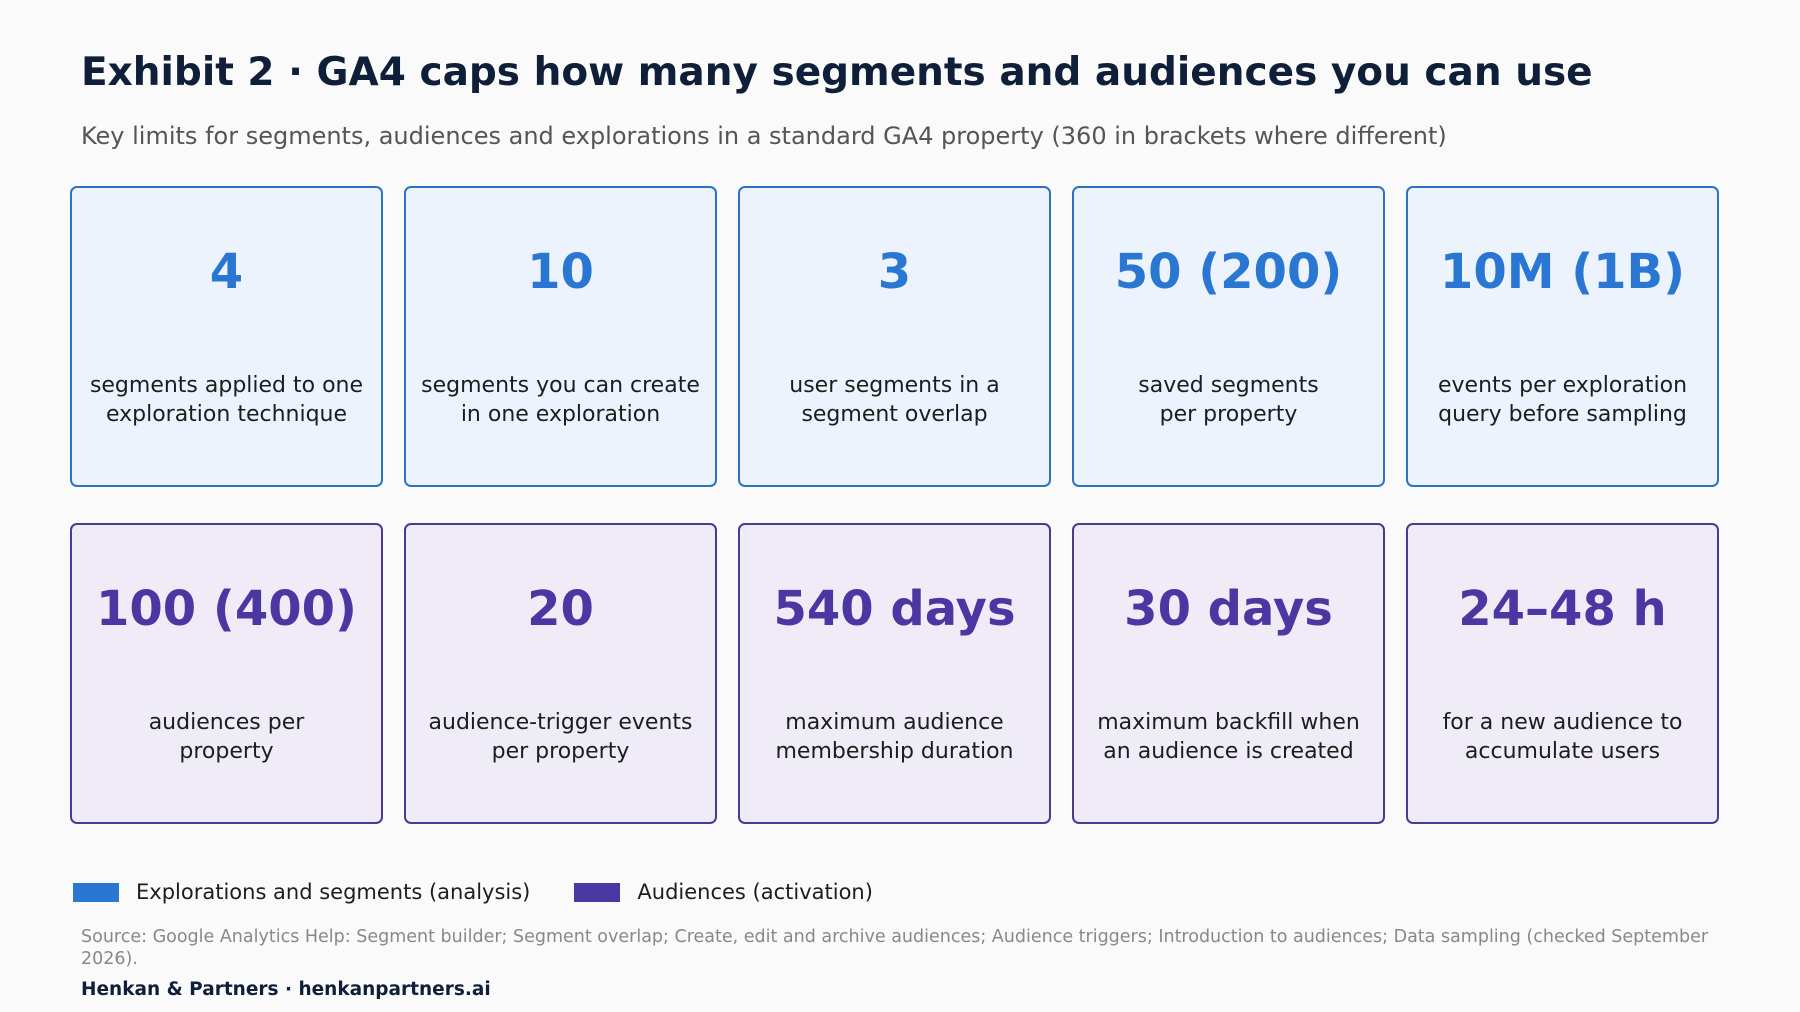 This screenshot has height=1012, width=1800. What do you see at coordinates (1228, 385) in the screenshot?
I see `limit-label-line: saved segments` at bounding box center [1228, 385].